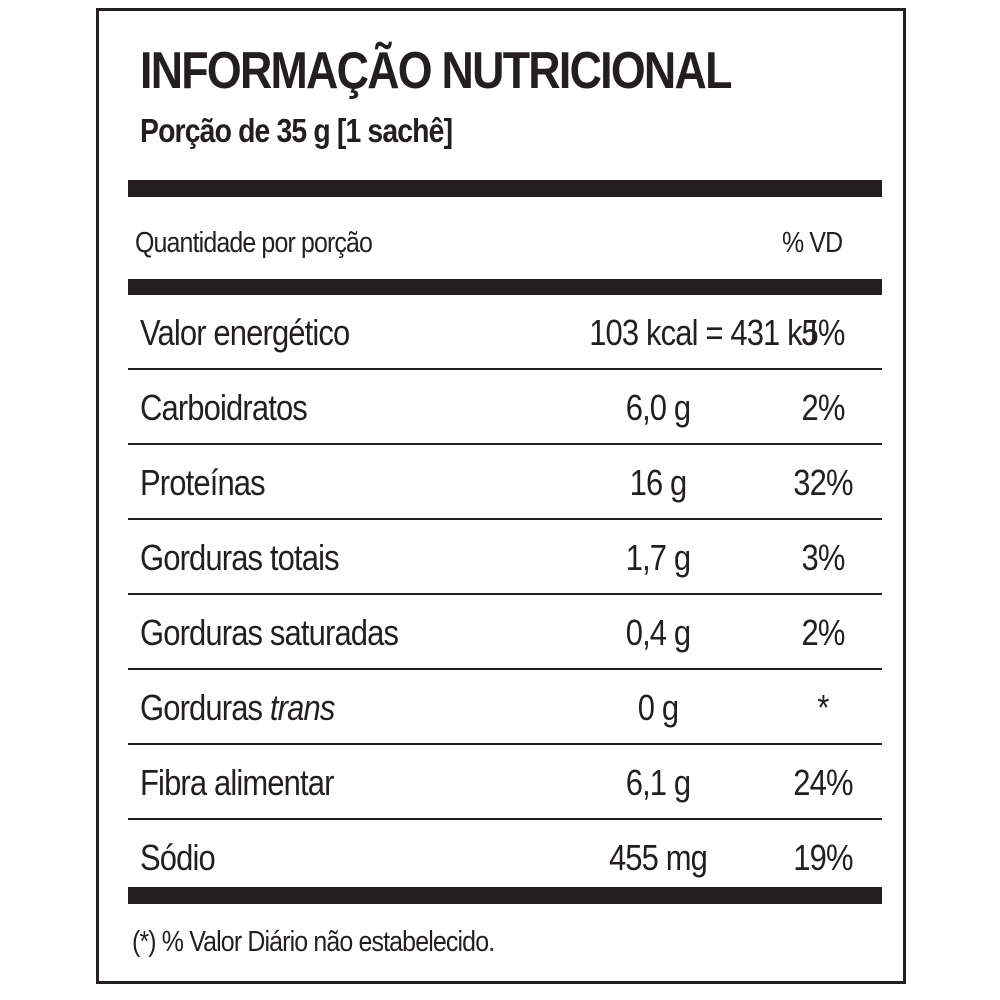 The height and width of the screenshot is (1000, 1000). What do you see at coordinates (823, 482) in the screenshot?
I see `nutrient-daily-value: 32%` at bounding box center [823, 482].